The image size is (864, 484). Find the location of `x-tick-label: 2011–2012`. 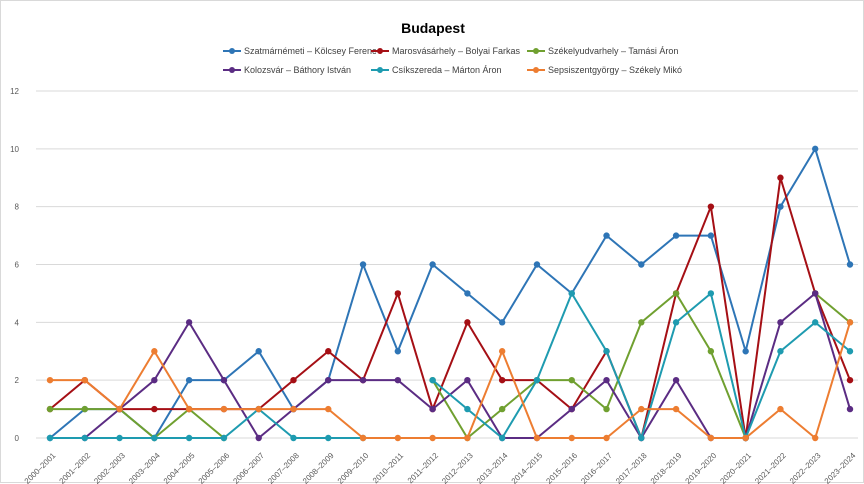

x-tick-label: 2011–2012 is located at coordinates (423, 467).